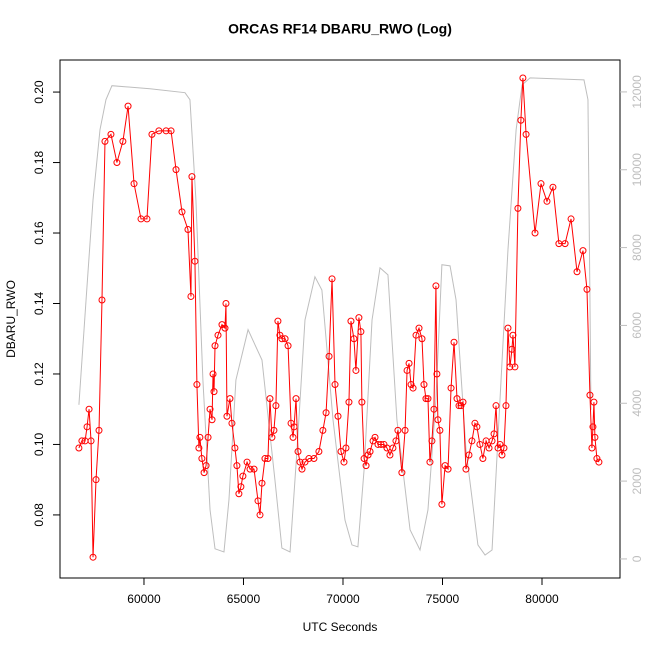 This screenshot has height=650, width=650. Describe the element at coordinates (39, 303) in the screenshot. I see `y-tick-label: 0.14` at that location.